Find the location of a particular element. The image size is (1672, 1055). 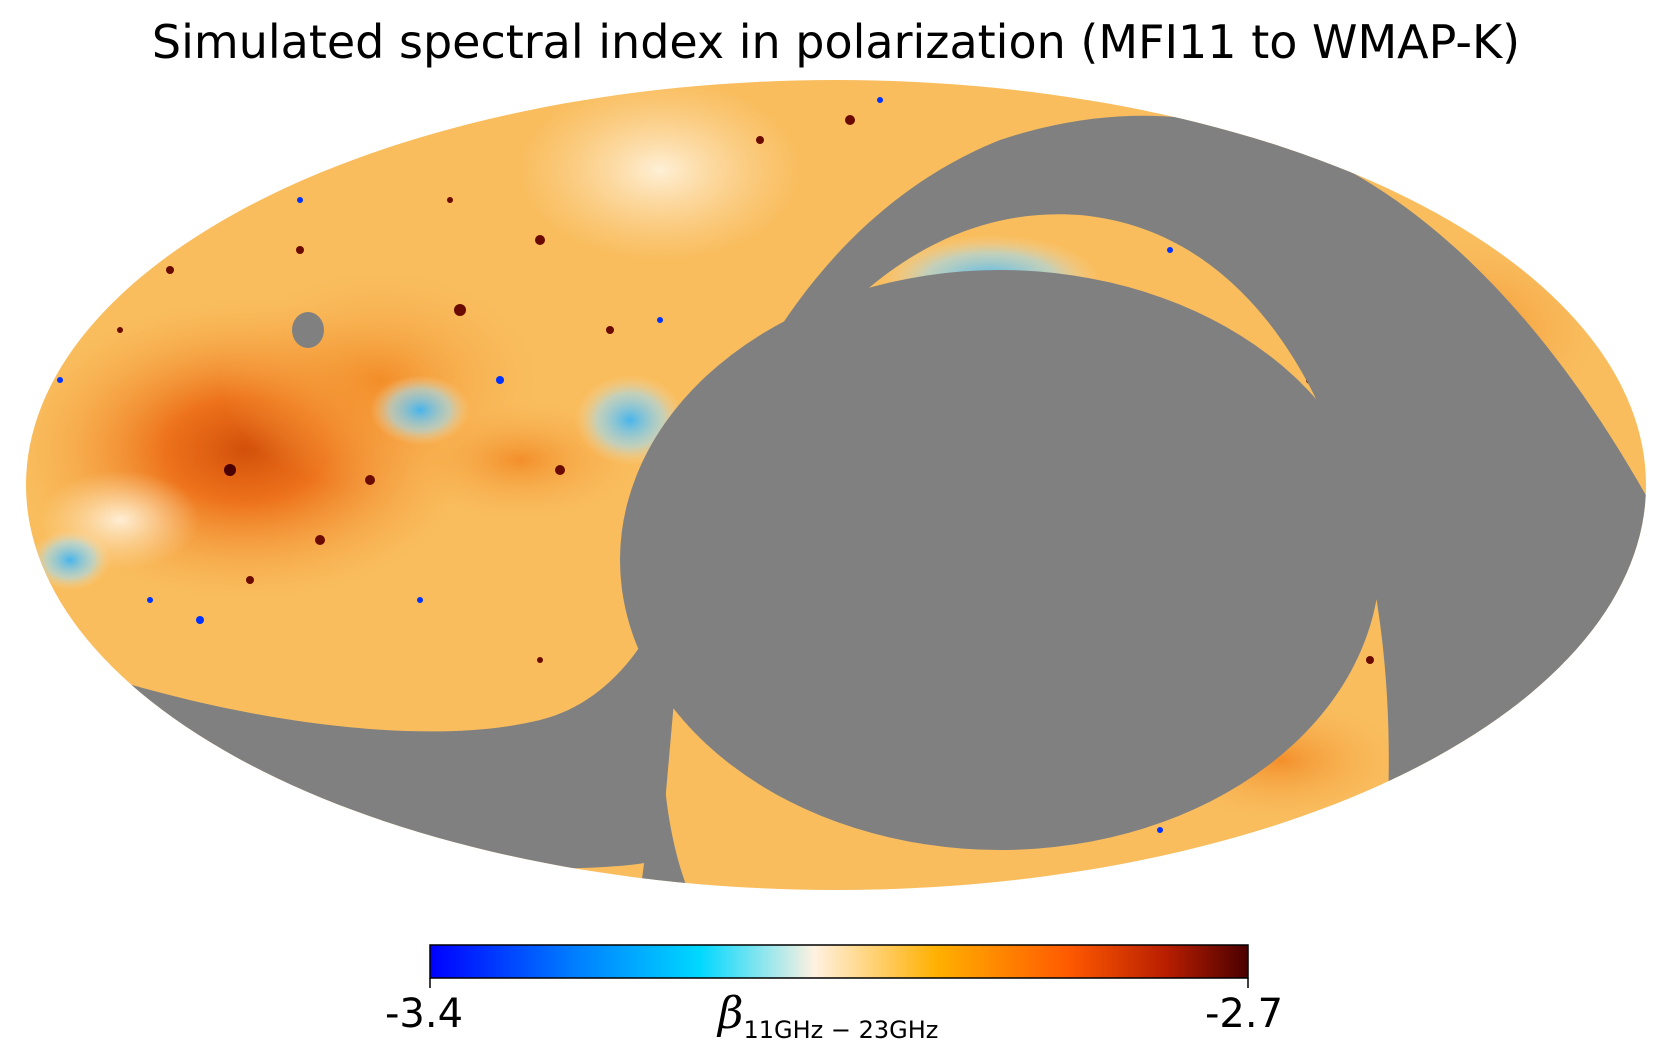

colorbar-label: β11GHz − 23GHz is located at coordinates (828, 1022).